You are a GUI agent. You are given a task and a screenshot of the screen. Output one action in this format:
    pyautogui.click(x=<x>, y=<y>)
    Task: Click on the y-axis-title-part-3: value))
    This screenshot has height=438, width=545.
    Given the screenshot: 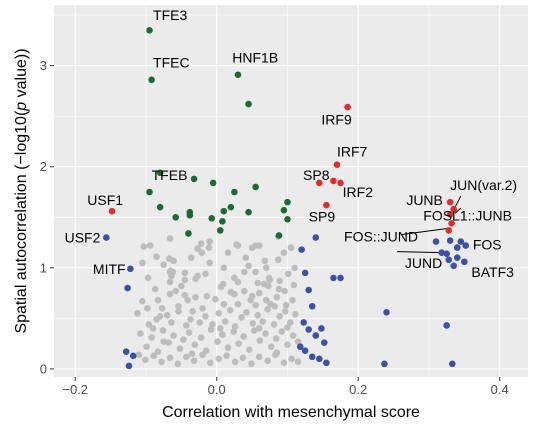 What is the action you would take?
    pyautogui.click(x=21, y=74)
    